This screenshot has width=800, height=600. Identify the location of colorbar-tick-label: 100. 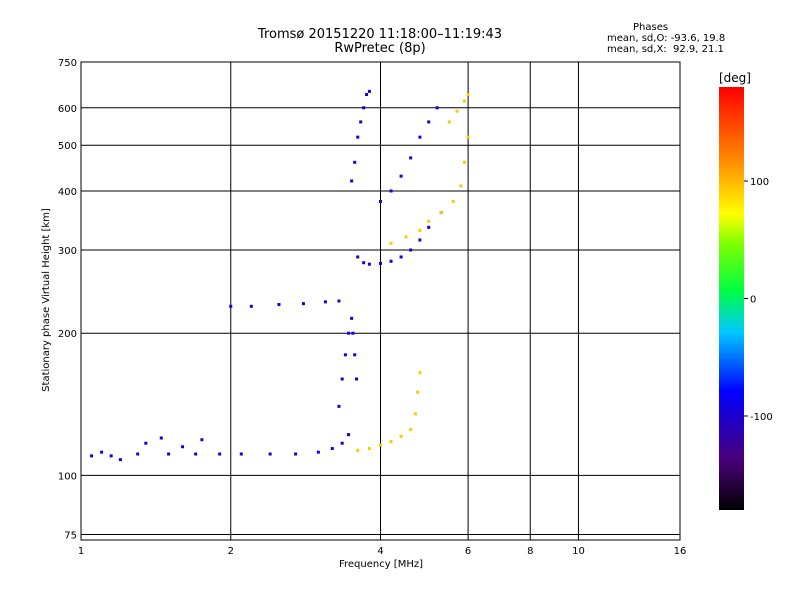
(759, 182).